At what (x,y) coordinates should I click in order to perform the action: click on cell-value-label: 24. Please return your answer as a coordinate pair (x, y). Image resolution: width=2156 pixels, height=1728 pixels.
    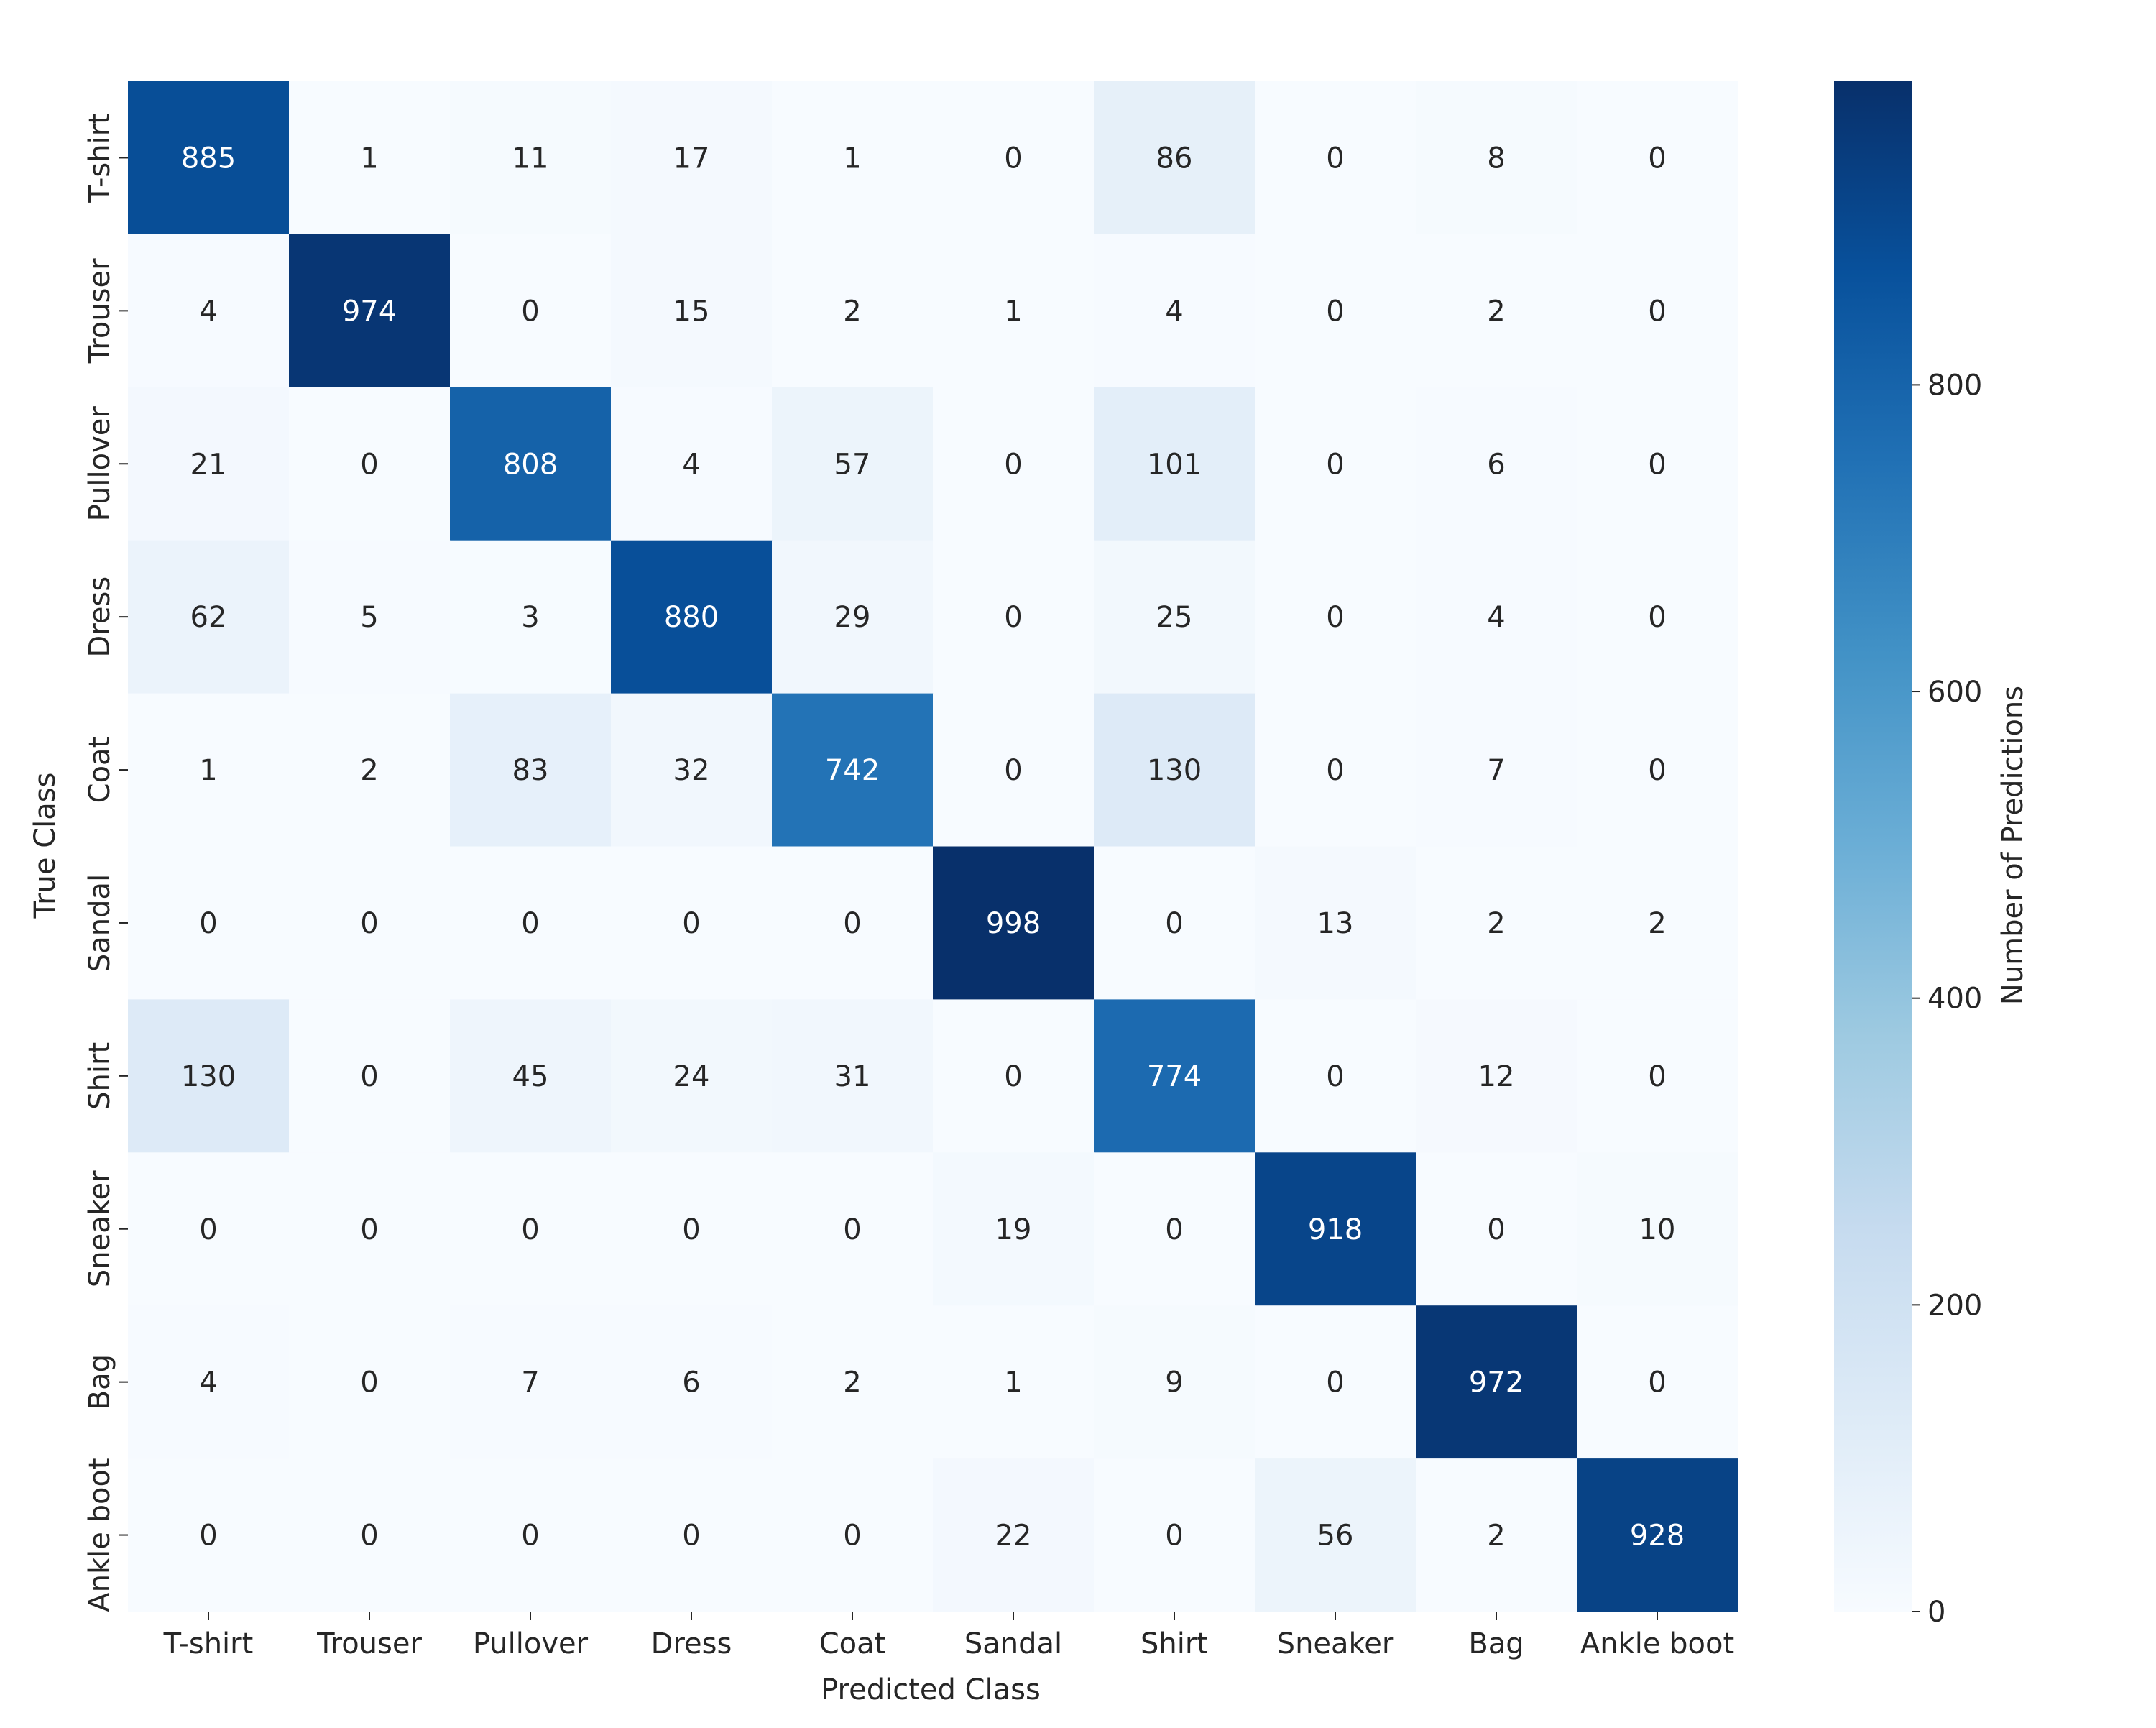
    Looking at the image, I should click on (691, 1076).